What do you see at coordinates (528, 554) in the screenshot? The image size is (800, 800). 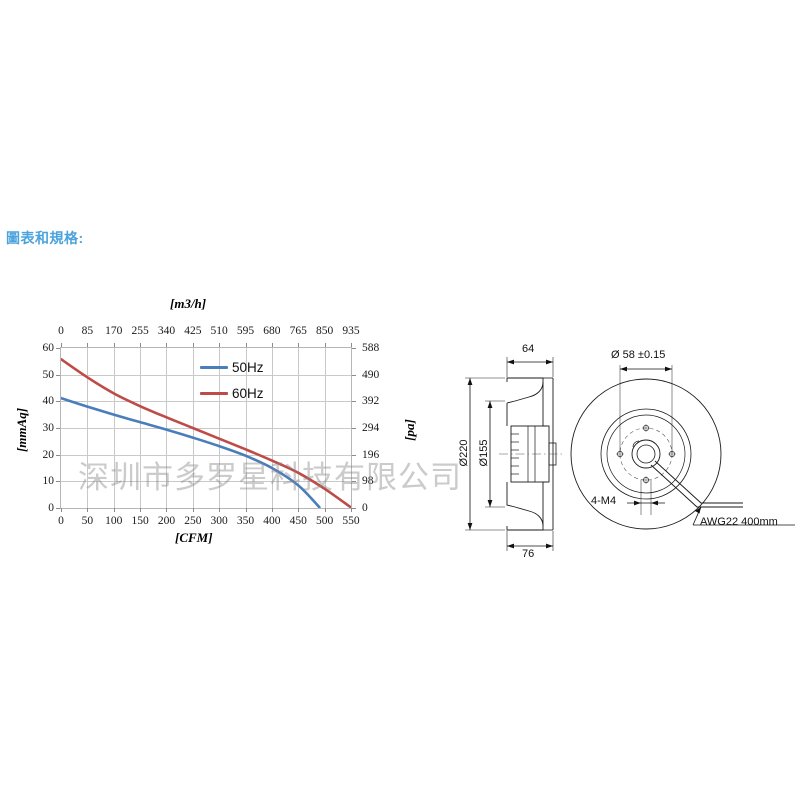 I see `dim-depth-bottom: 76` at bounding box center [528, 554].